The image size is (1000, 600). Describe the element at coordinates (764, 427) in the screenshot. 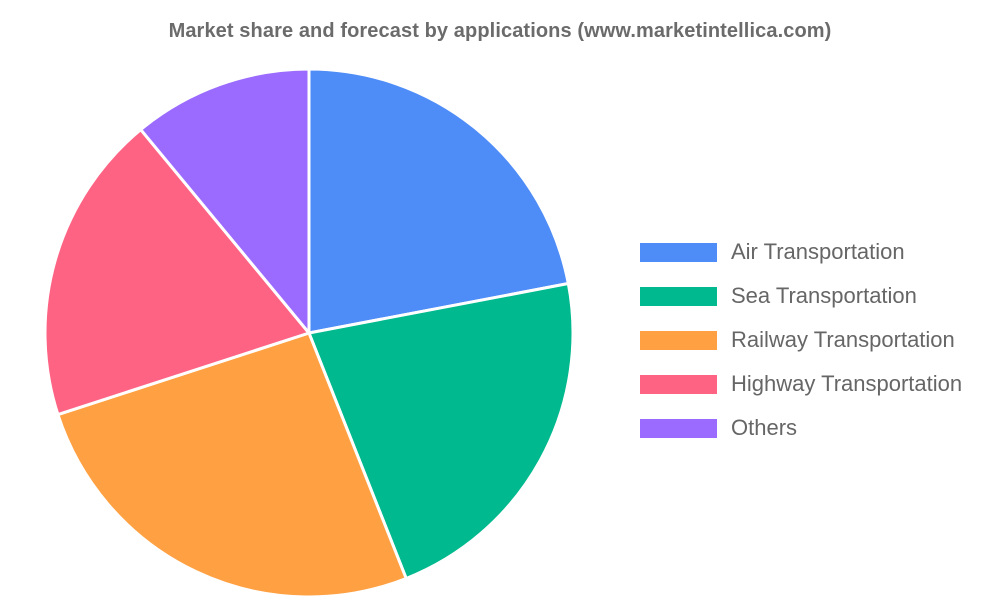

I see `legend-label: Others` at that location.